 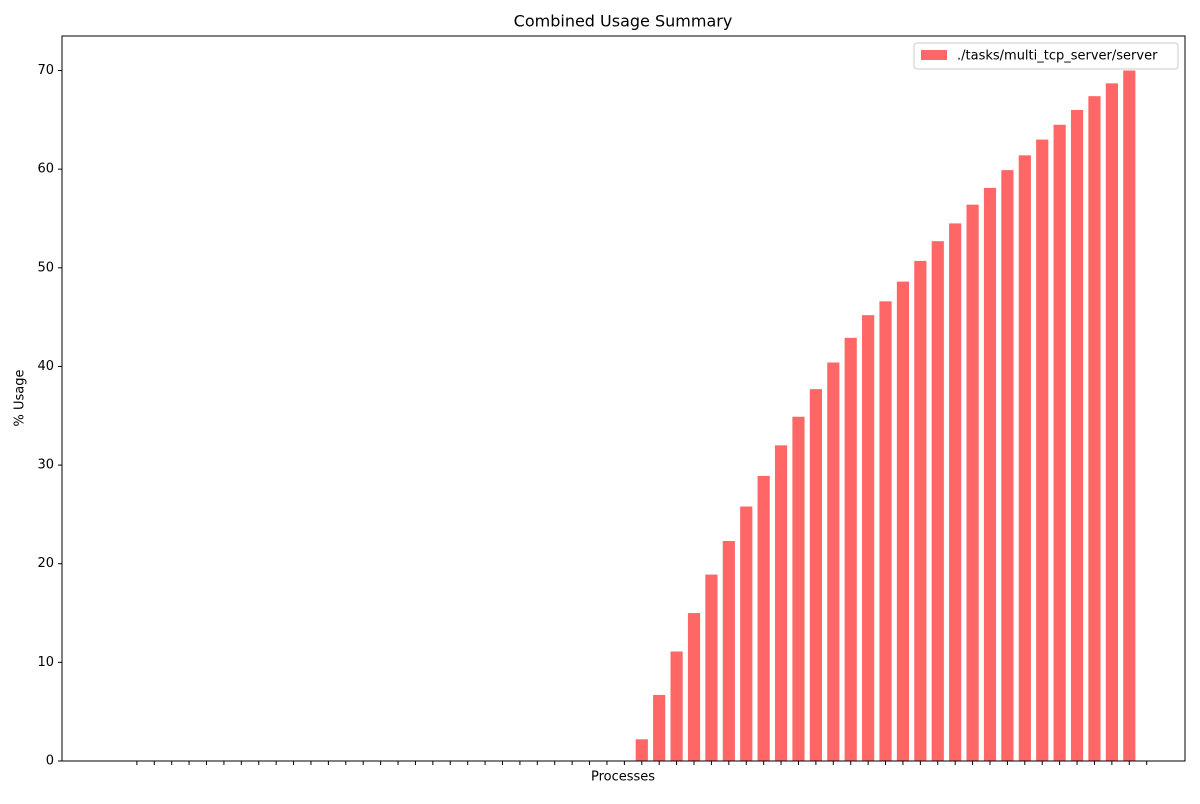 I want to click on y-tick-label: 70, so click(x=45, y=70).